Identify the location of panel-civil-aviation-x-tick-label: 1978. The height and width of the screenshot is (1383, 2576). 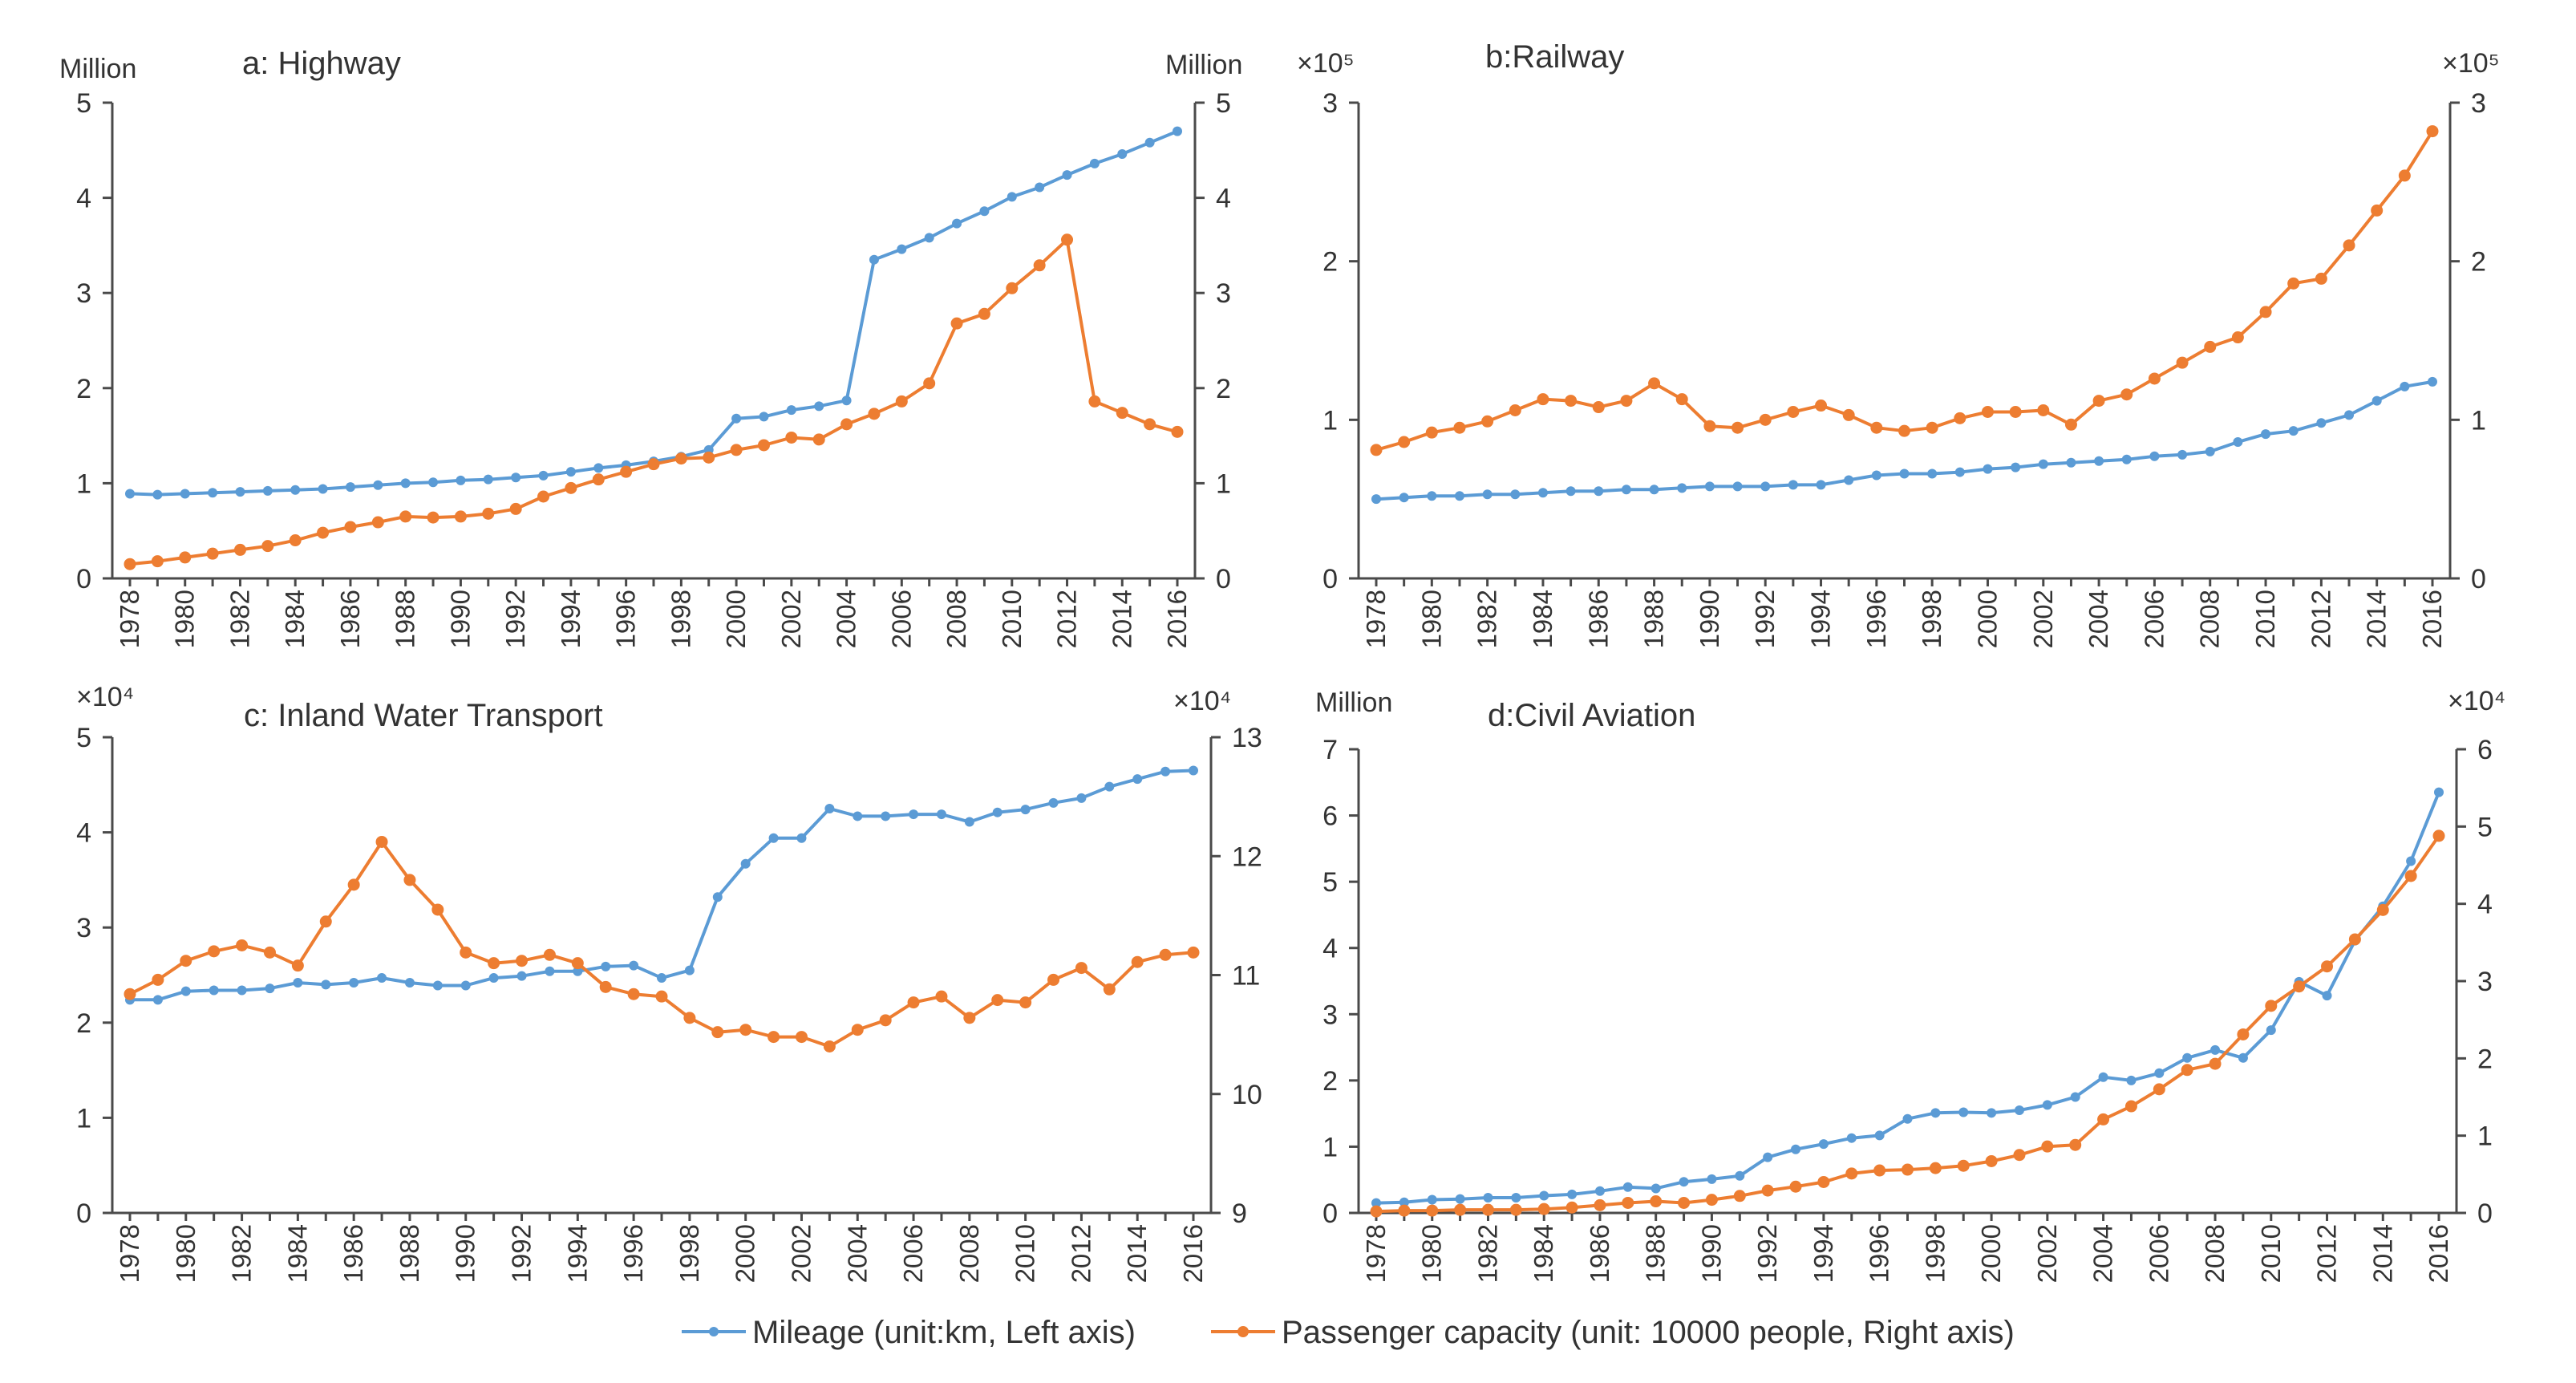
(1376, 1253).